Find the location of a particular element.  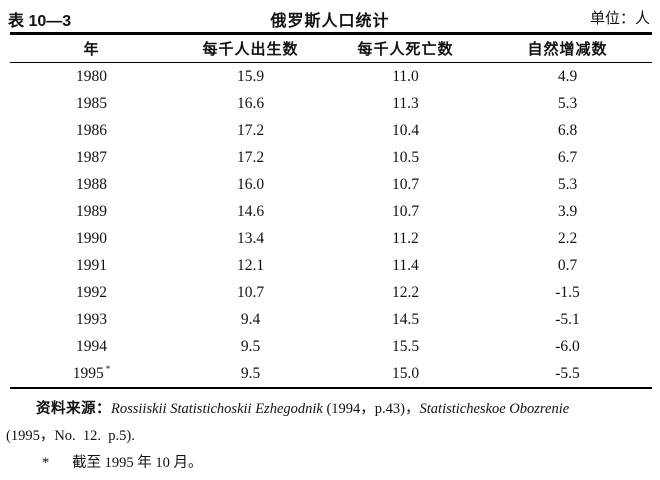

column-header-births: 每千人出生数 is located at coordinates (250, 48).